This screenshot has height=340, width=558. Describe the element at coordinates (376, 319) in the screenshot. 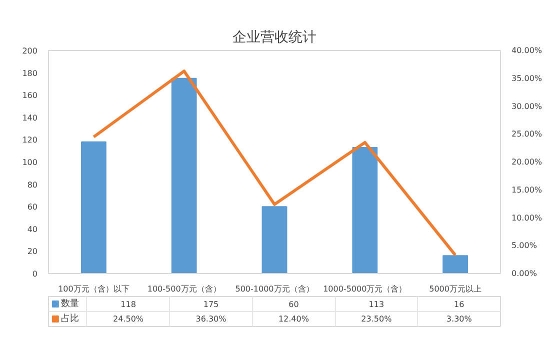

I see `data-label: 23.50%` at that location.